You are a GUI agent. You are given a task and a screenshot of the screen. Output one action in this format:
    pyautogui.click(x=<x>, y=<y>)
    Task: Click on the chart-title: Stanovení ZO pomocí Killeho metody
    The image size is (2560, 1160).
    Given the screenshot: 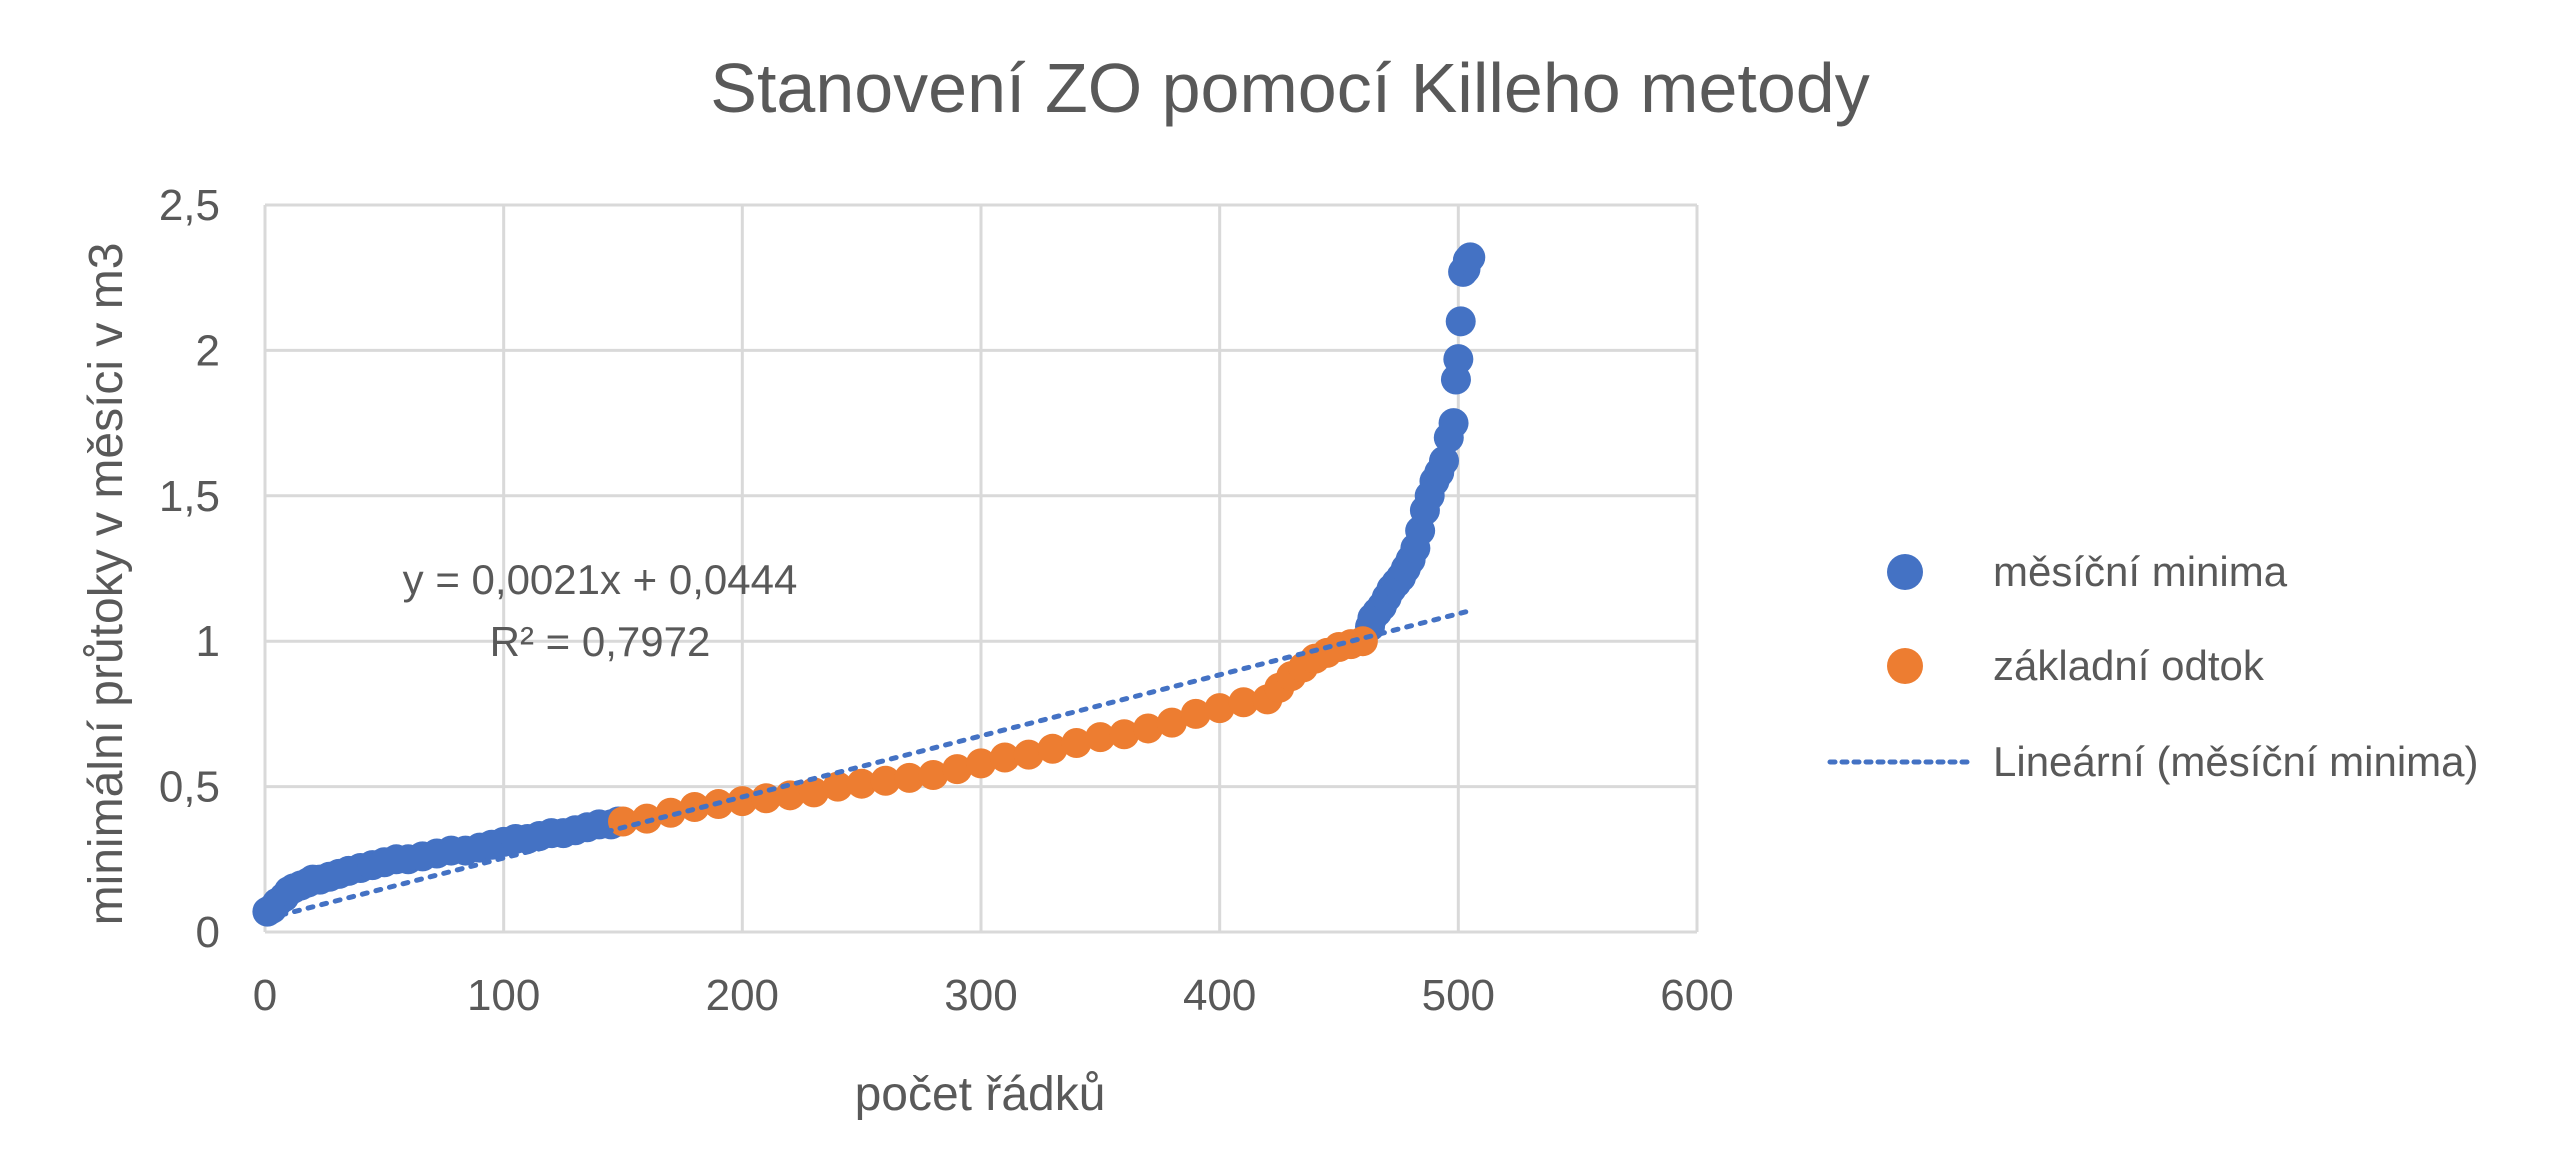 What is the action you would take?
    pyautogui.click(x=1289, y=88)
    